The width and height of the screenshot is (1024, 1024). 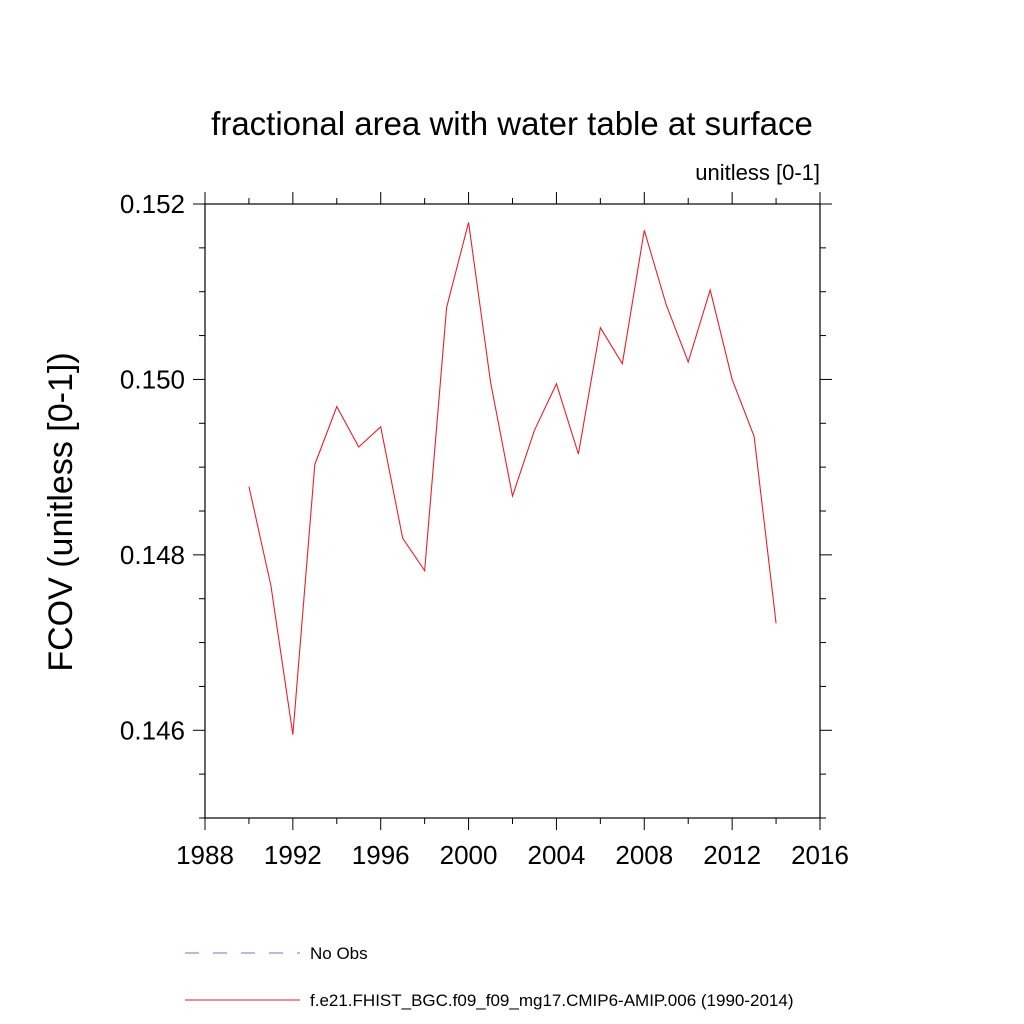 I want to click on x-tick-label: 1992, so click(x=293, y=855).